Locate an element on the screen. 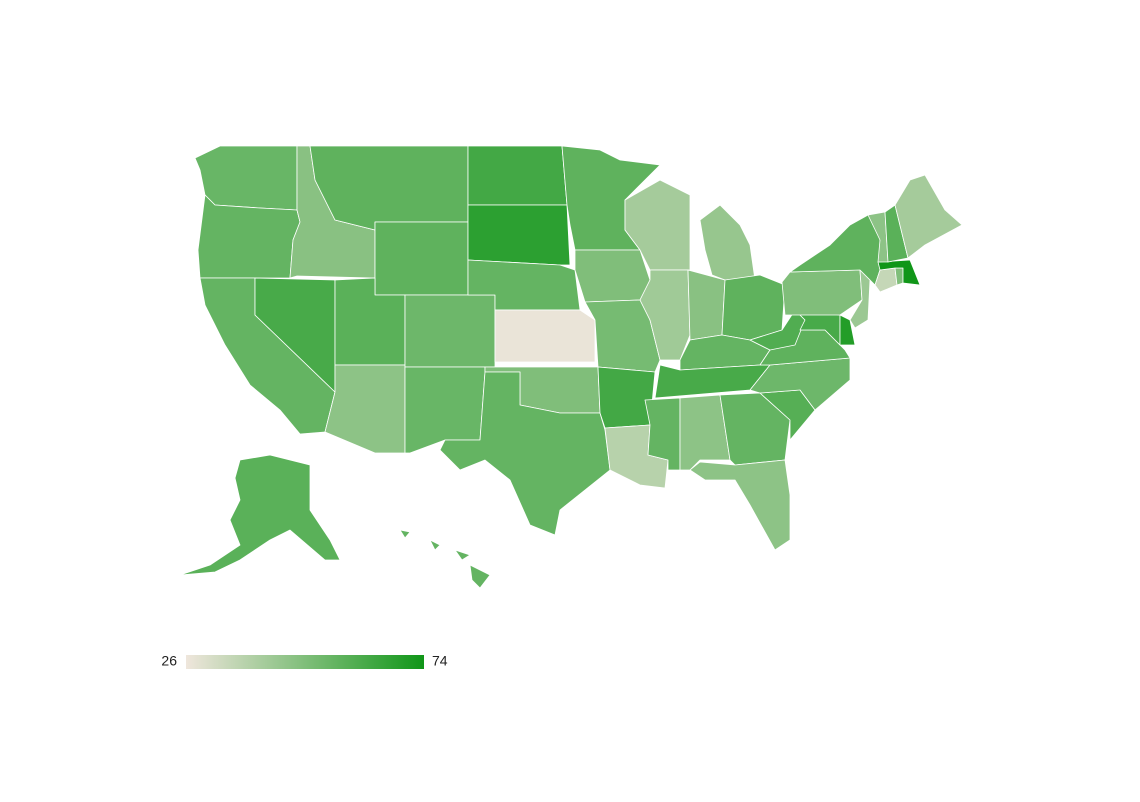 Image resolution: width=1140 pixels, height=802 pixels. legend-gradient is located at coordinates (305, 662).